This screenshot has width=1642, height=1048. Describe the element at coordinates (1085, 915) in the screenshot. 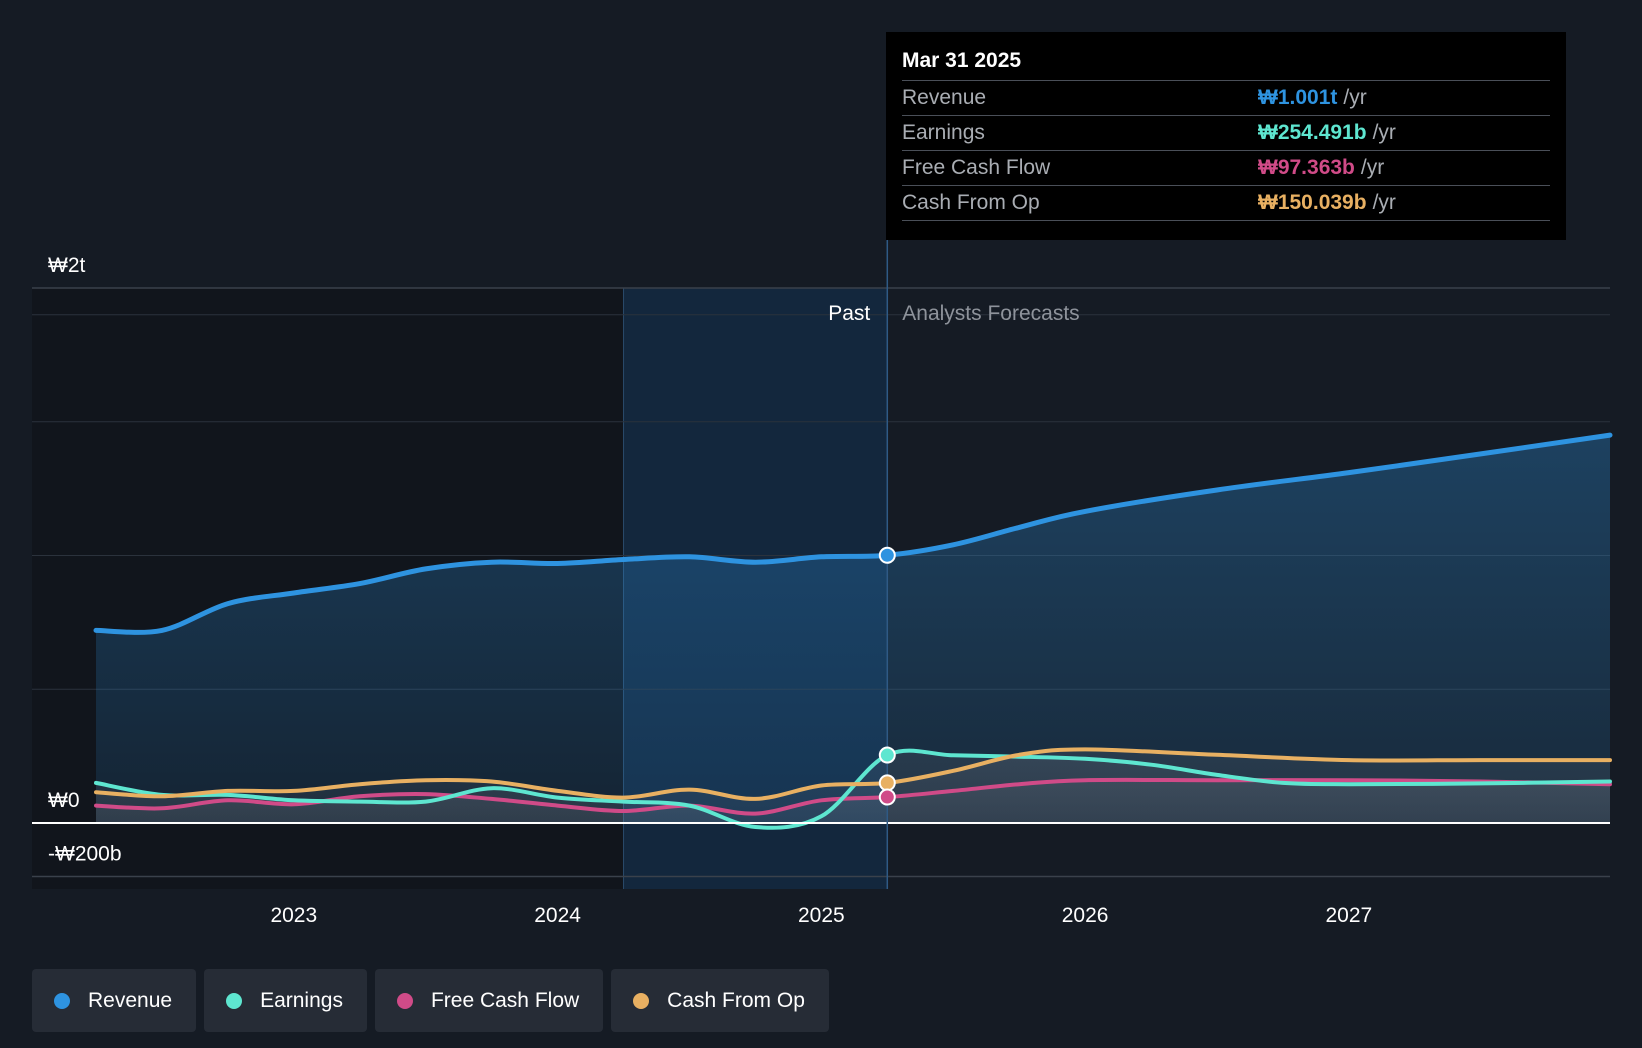

I see `x-tick-label: 2026` at that location.